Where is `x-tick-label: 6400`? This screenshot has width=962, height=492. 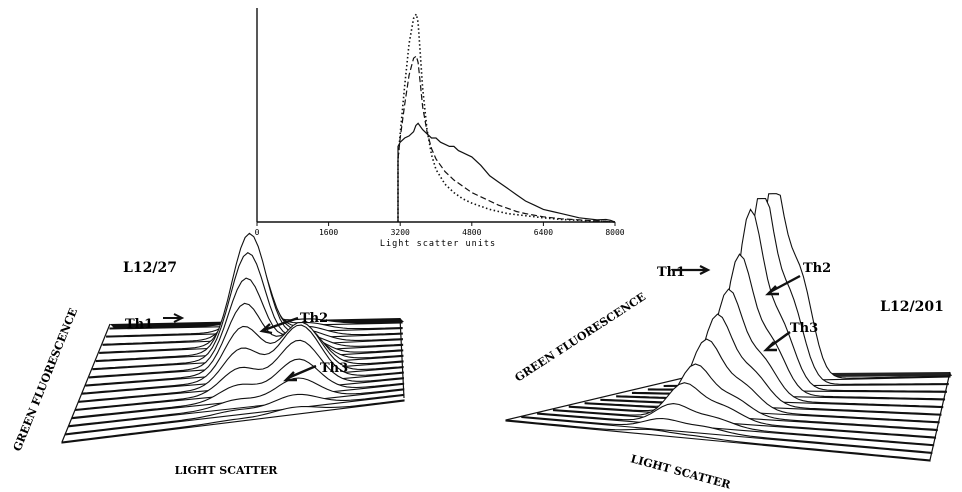 x-tick-label: 6400 is located at coordinates (543, 232).